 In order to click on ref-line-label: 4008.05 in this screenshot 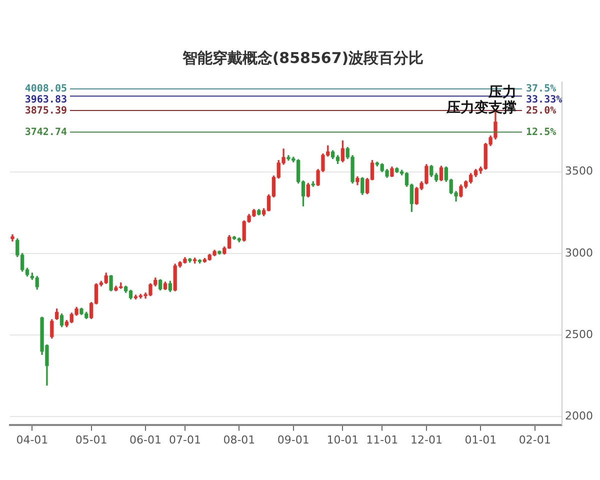, I will do `click(45, 88)`.